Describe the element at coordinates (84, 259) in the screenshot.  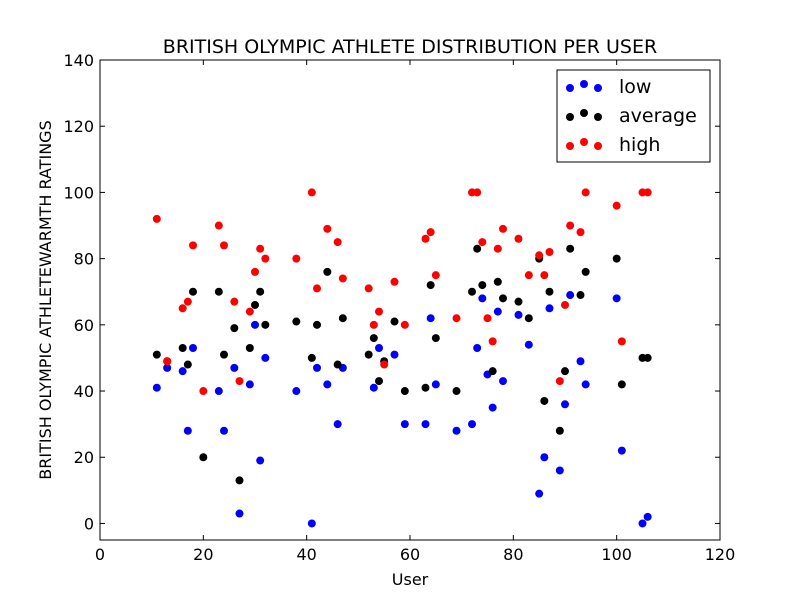
I see `y-tick-label: 80` at that location.